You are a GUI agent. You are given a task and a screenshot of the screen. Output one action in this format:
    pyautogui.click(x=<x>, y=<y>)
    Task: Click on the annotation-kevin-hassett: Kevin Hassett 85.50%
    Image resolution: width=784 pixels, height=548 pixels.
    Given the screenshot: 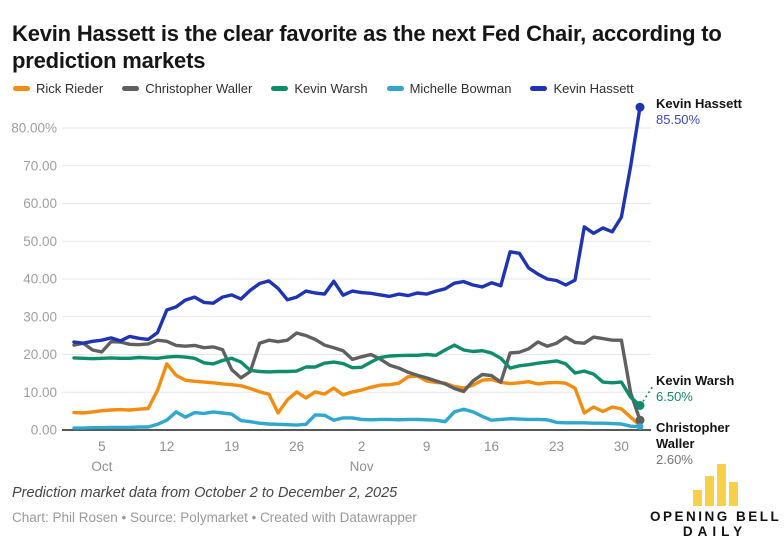 What is the action you would take?
    pyautogui.click(x=699, y=112)
    